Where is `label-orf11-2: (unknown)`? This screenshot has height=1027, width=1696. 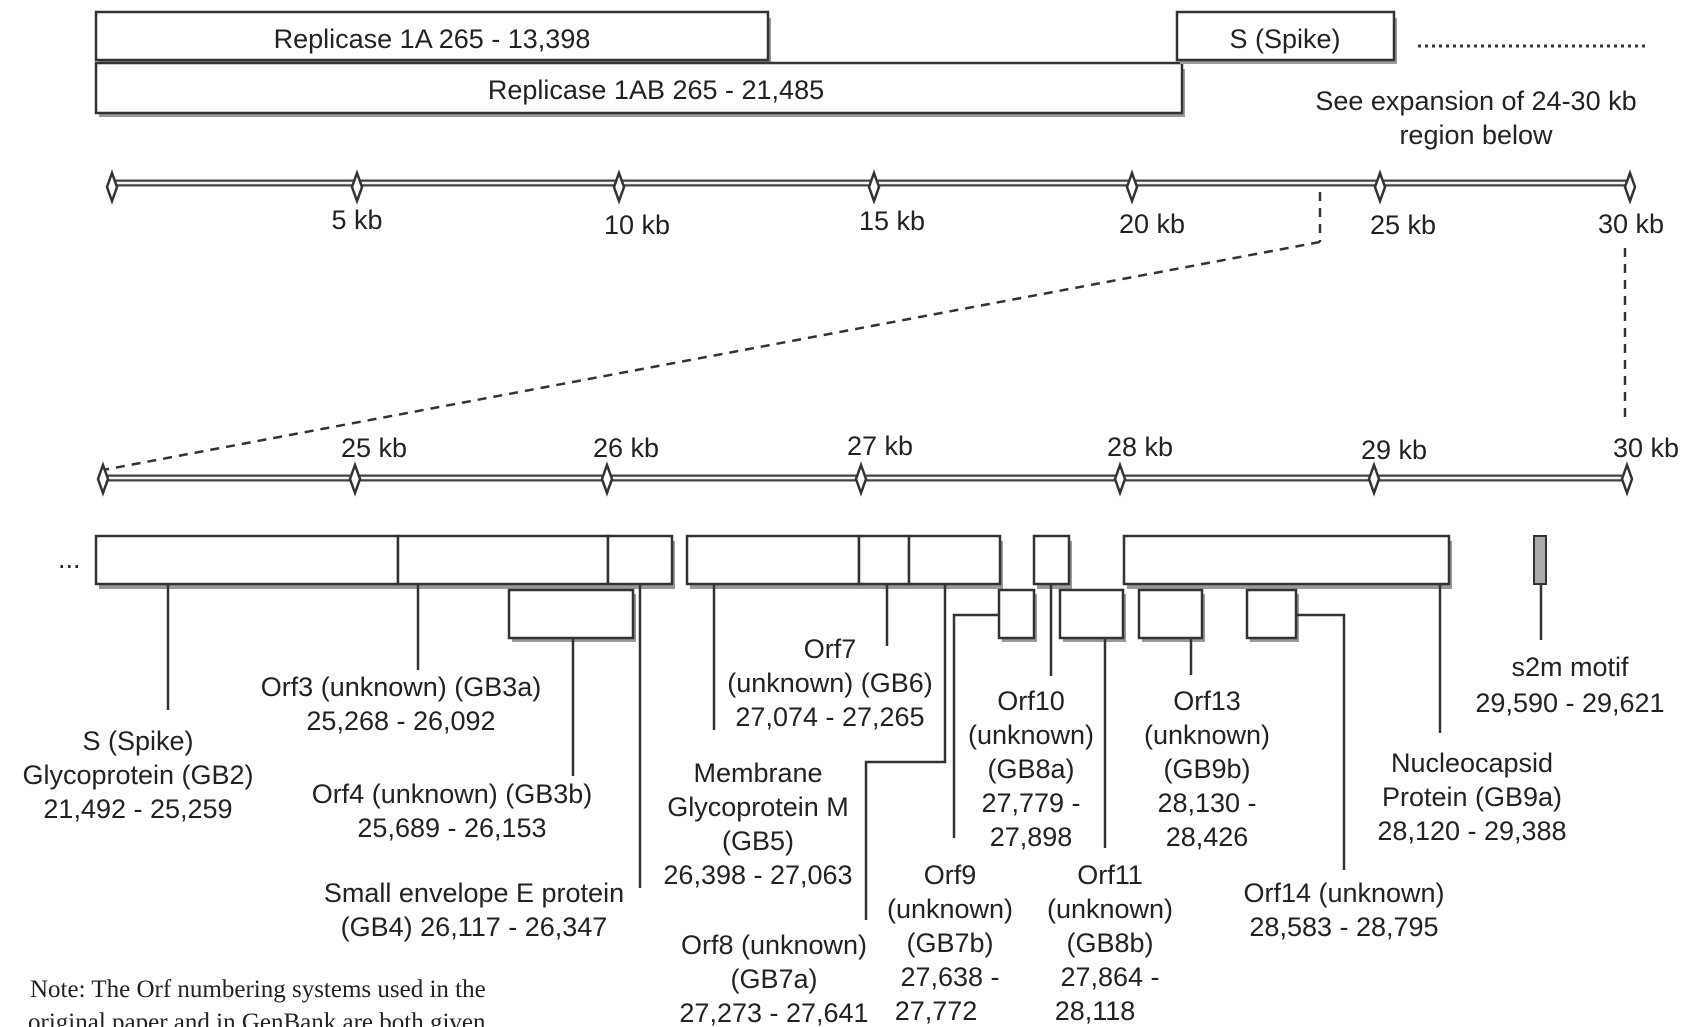
label-orf11-2: (unknown) is located at coordinates (1110, 909).